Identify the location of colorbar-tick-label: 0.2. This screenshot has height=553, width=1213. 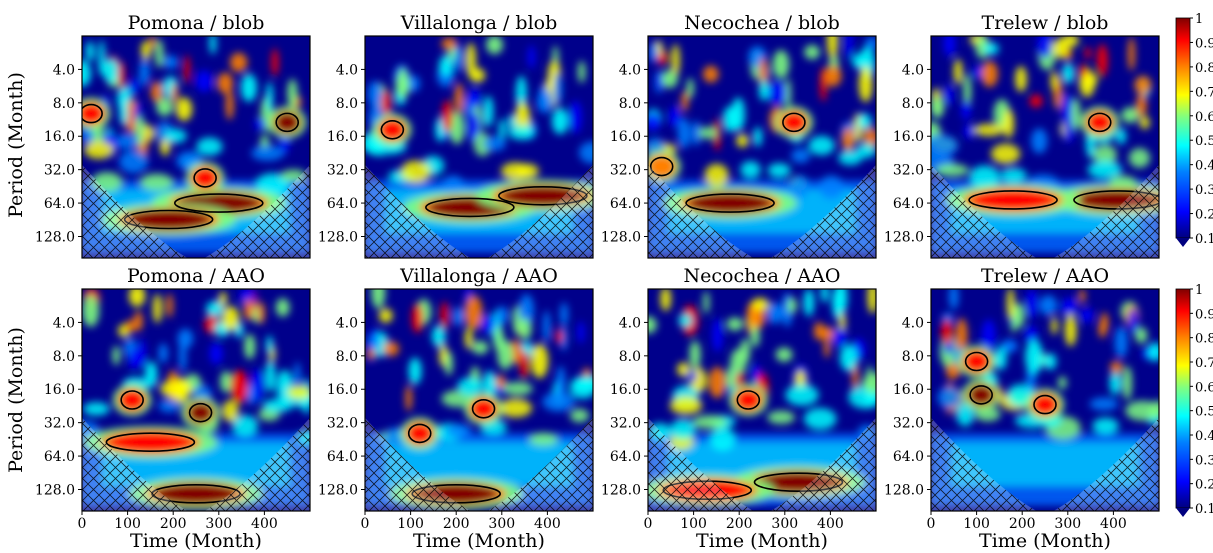
(1204, 215).